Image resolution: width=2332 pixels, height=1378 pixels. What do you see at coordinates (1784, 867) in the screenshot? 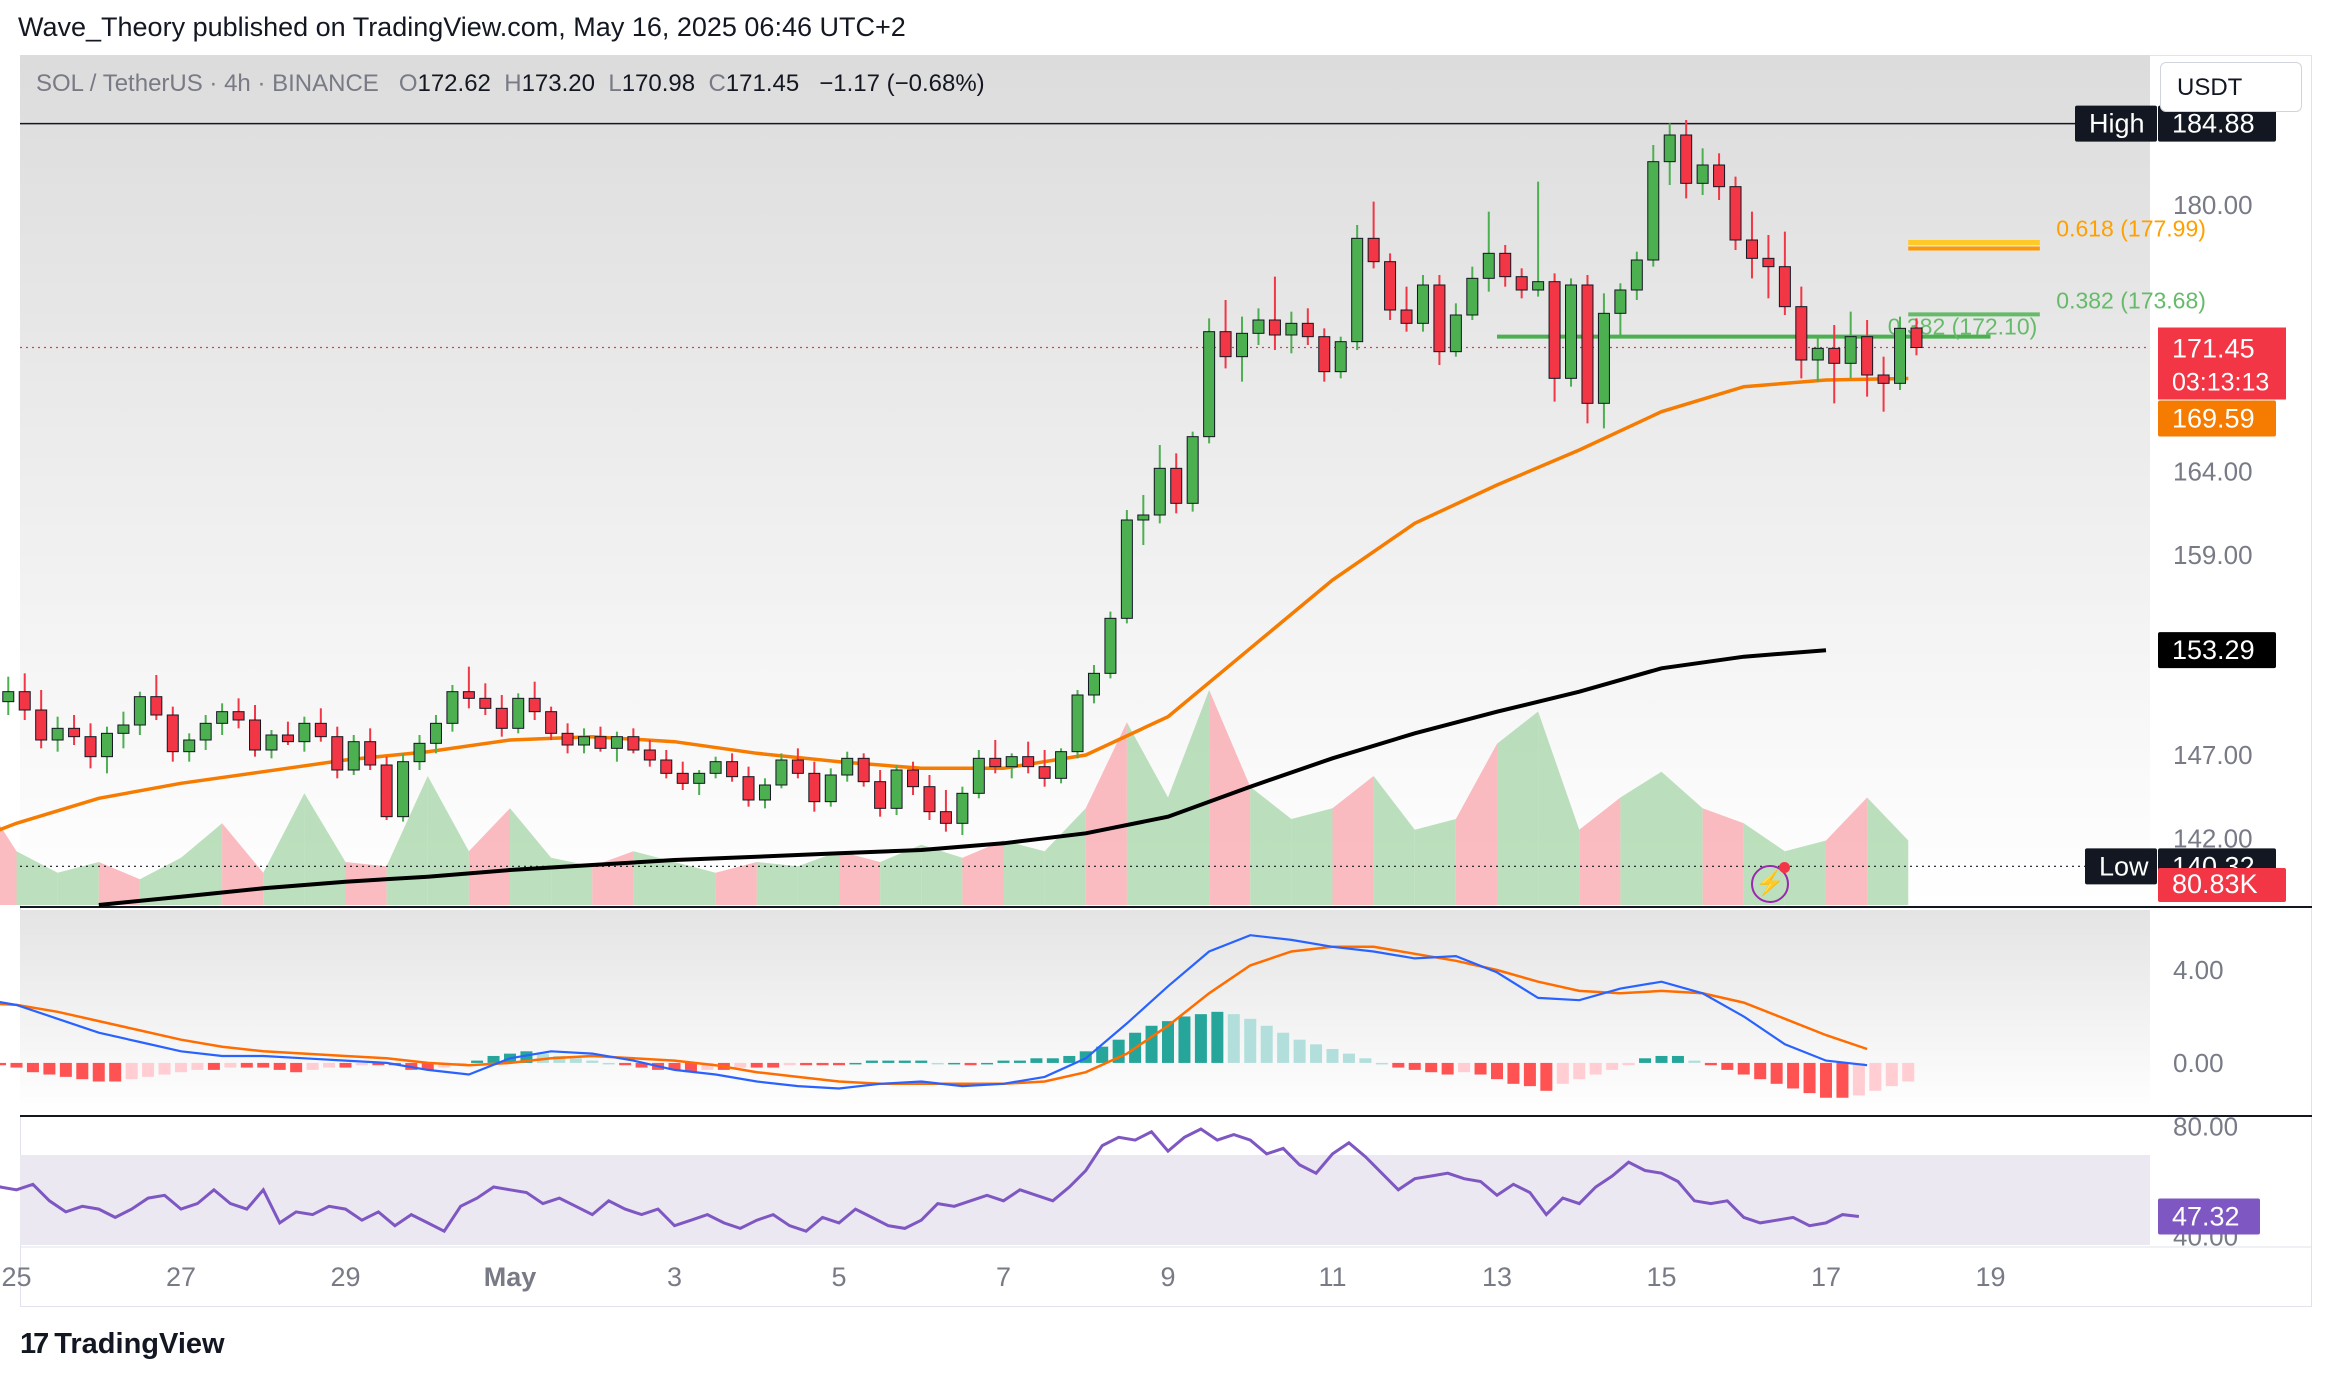
I see `notification-dot` at bounding box center [1784, 867].